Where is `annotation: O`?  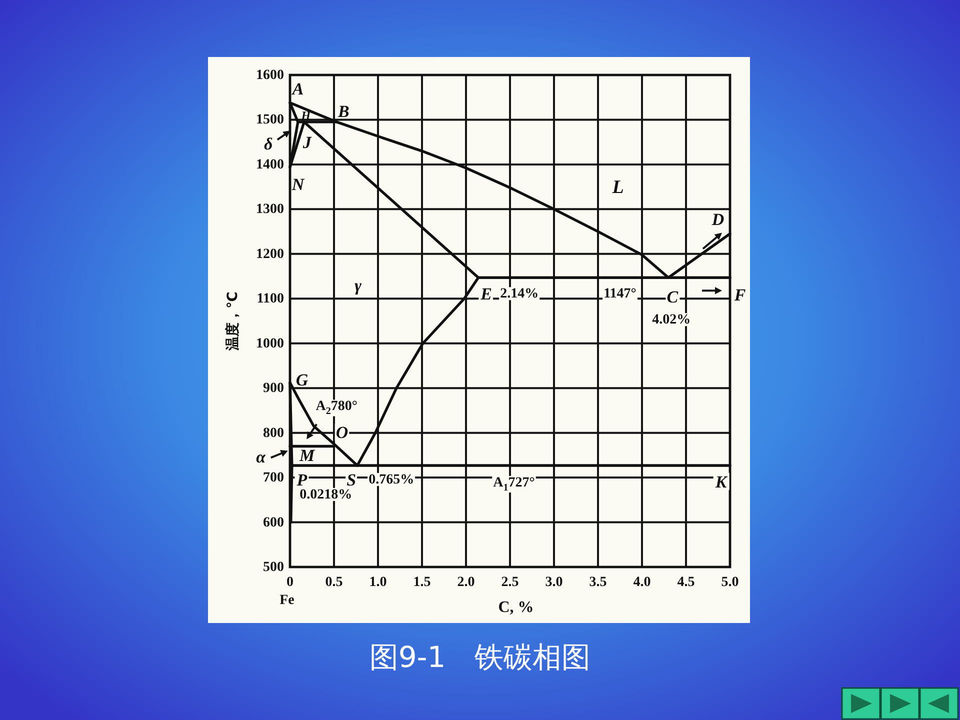
annotation: O is located at coordinates (342, 432).